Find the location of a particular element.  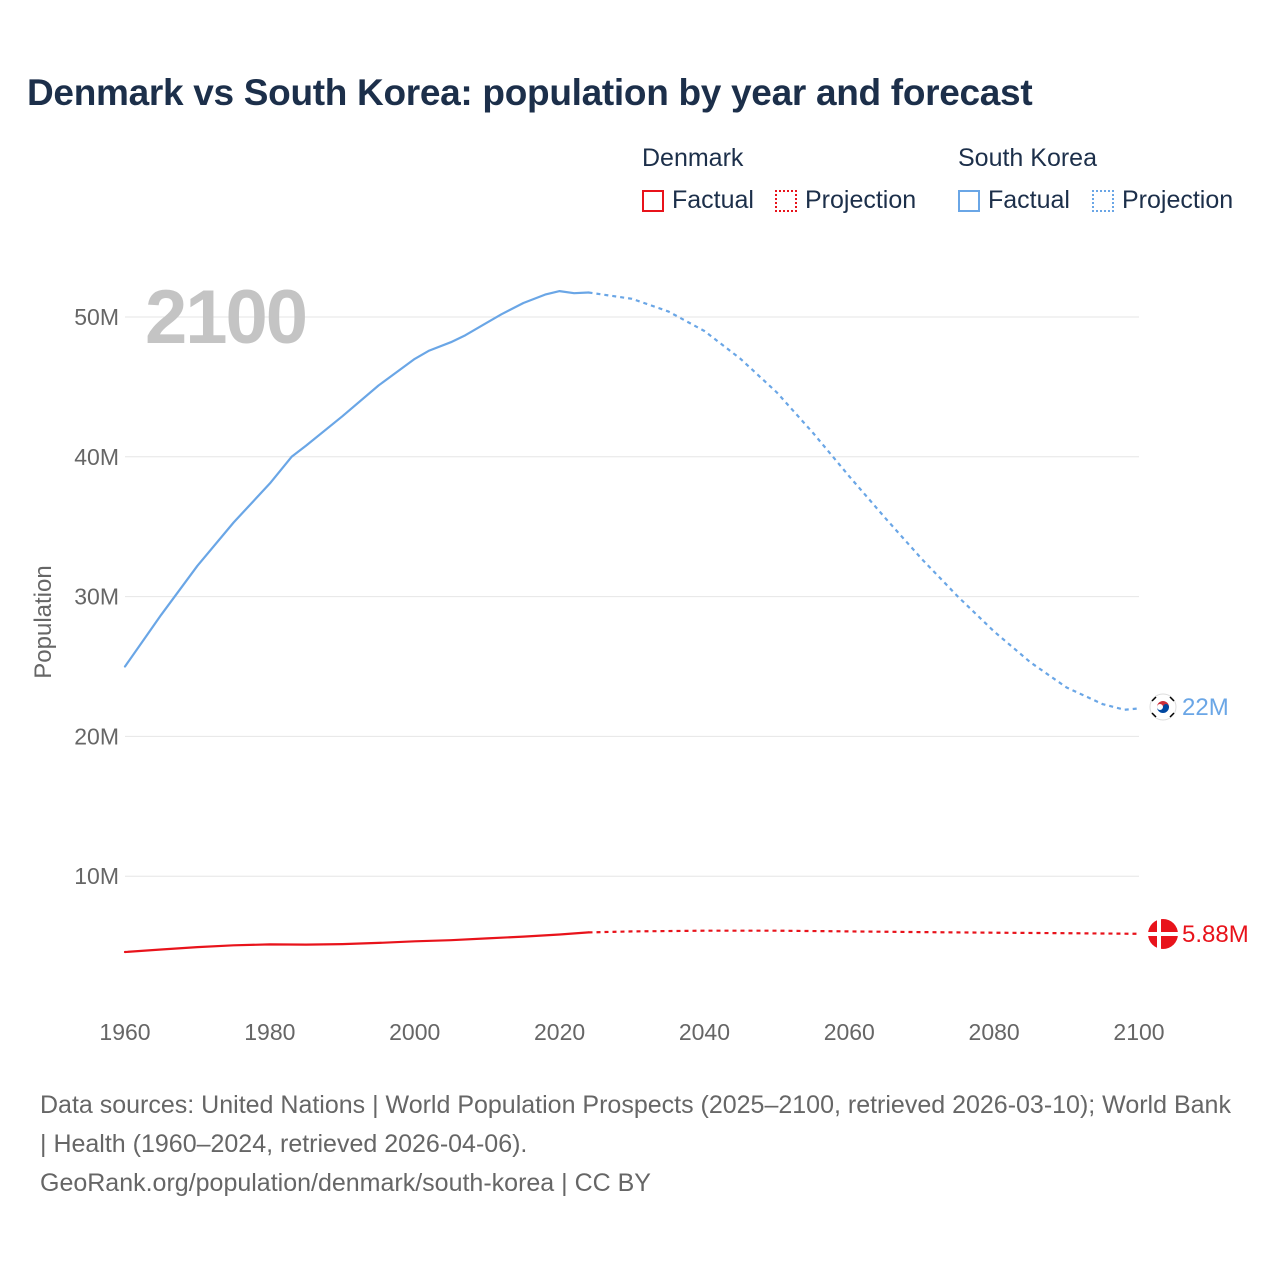

legend-south-korea-projection: Projection is located at coordinates (1162, 200).